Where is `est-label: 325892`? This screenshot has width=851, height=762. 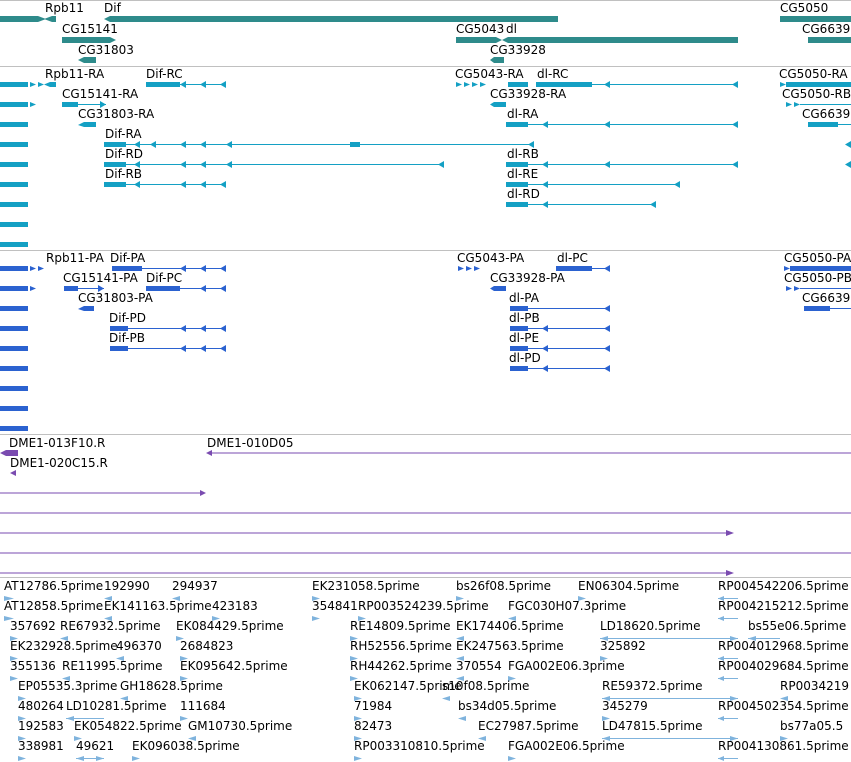
est-label: 325892 is located at coordinates (623, 646).